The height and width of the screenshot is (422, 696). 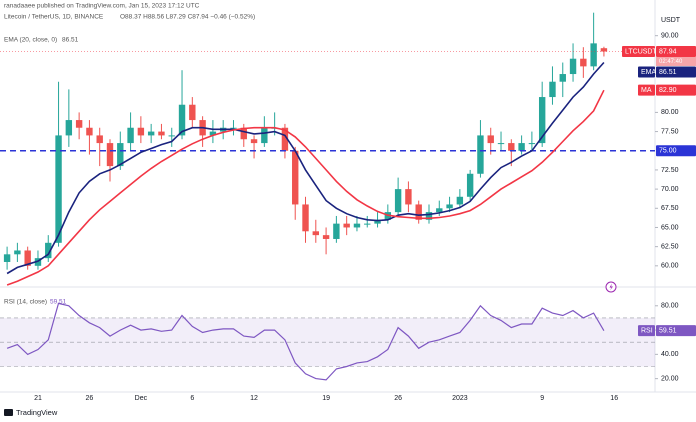 I want to click on x-tick-label: 6, so click(x=192, y=398).